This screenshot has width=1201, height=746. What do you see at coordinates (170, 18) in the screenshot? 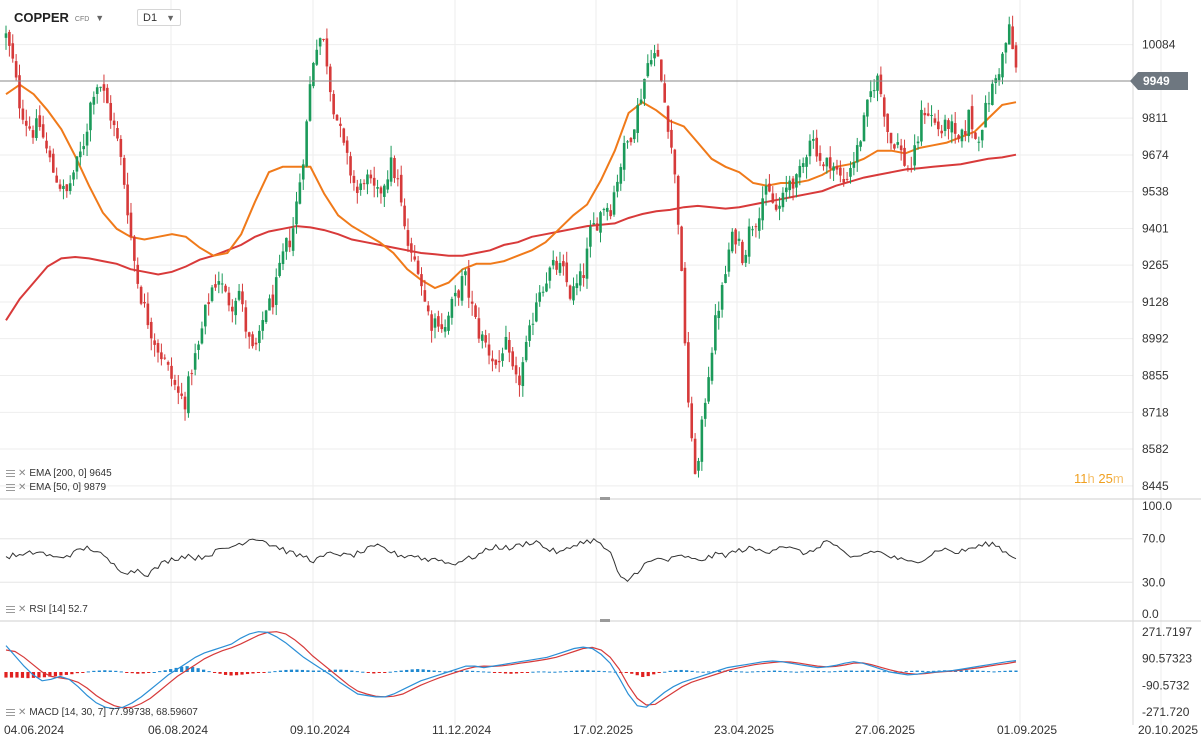
I see `chevron-down-icon: ▼` at bounding box center [170, 18].